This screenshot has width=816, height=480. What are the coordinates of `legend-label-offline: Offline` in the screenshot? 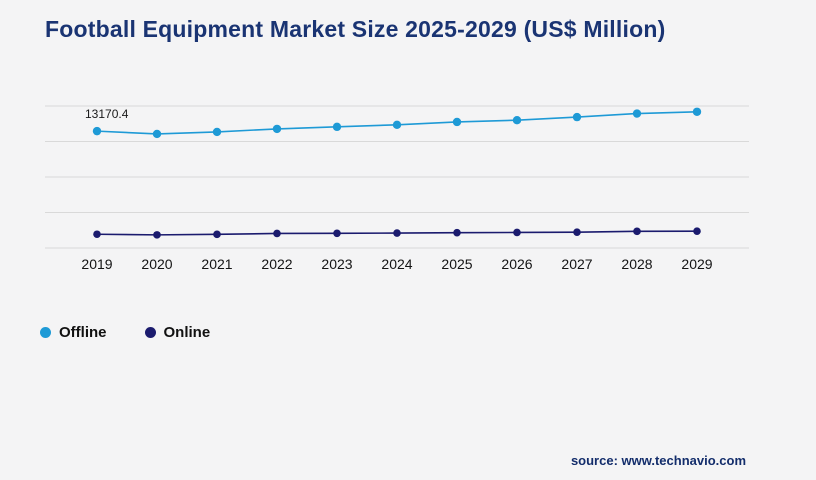 It's located at (83, 332).